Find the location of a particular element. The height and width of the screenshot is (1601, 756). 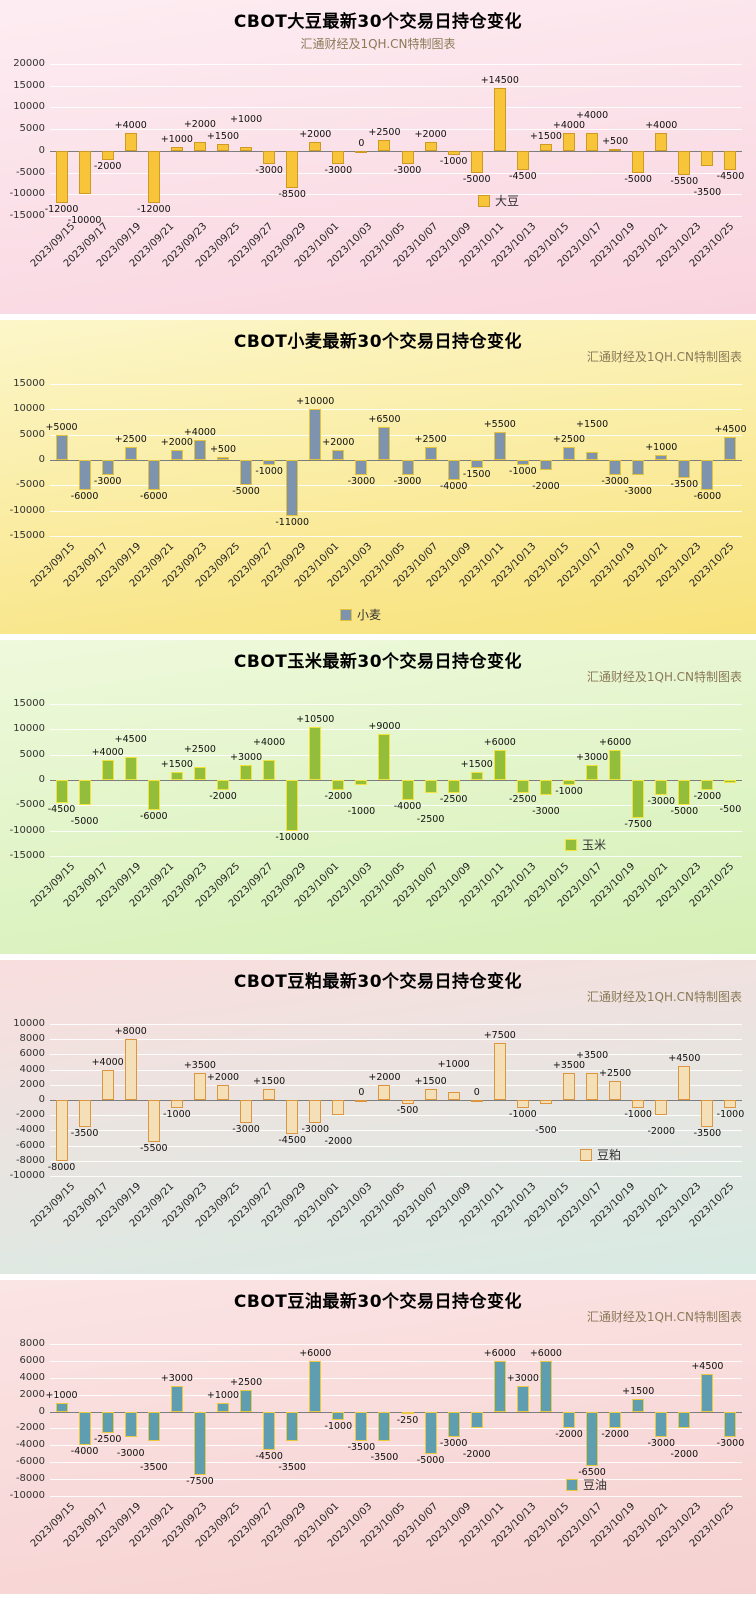

y-tick-label: 20000 is located at coordinates (29, 63).